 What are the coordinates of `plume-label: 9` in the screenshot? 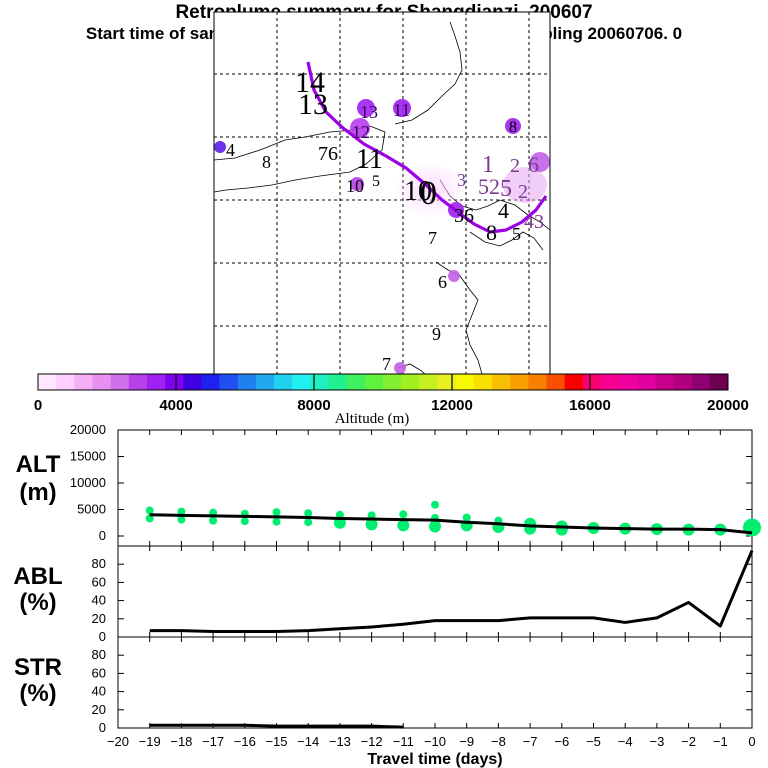 It's located at (436, 334).